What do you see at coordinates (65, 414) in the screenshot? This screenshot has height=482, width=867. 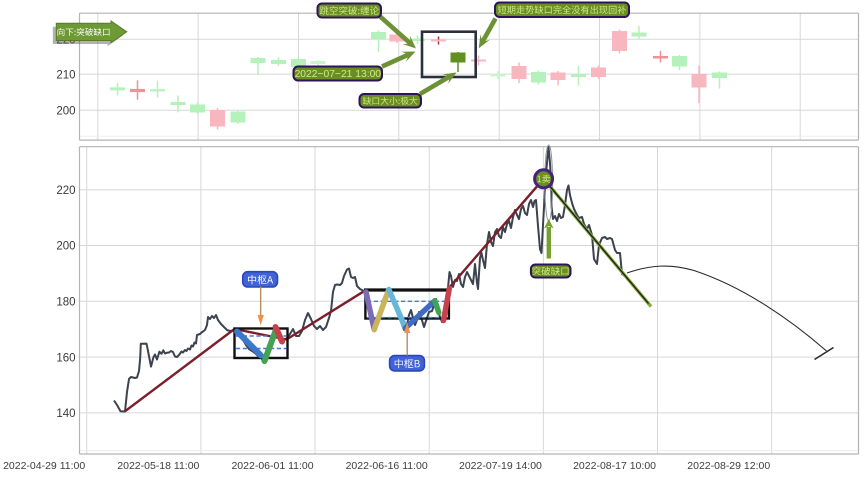 I see `svg-text: 140` at bounding box center [65, 414].